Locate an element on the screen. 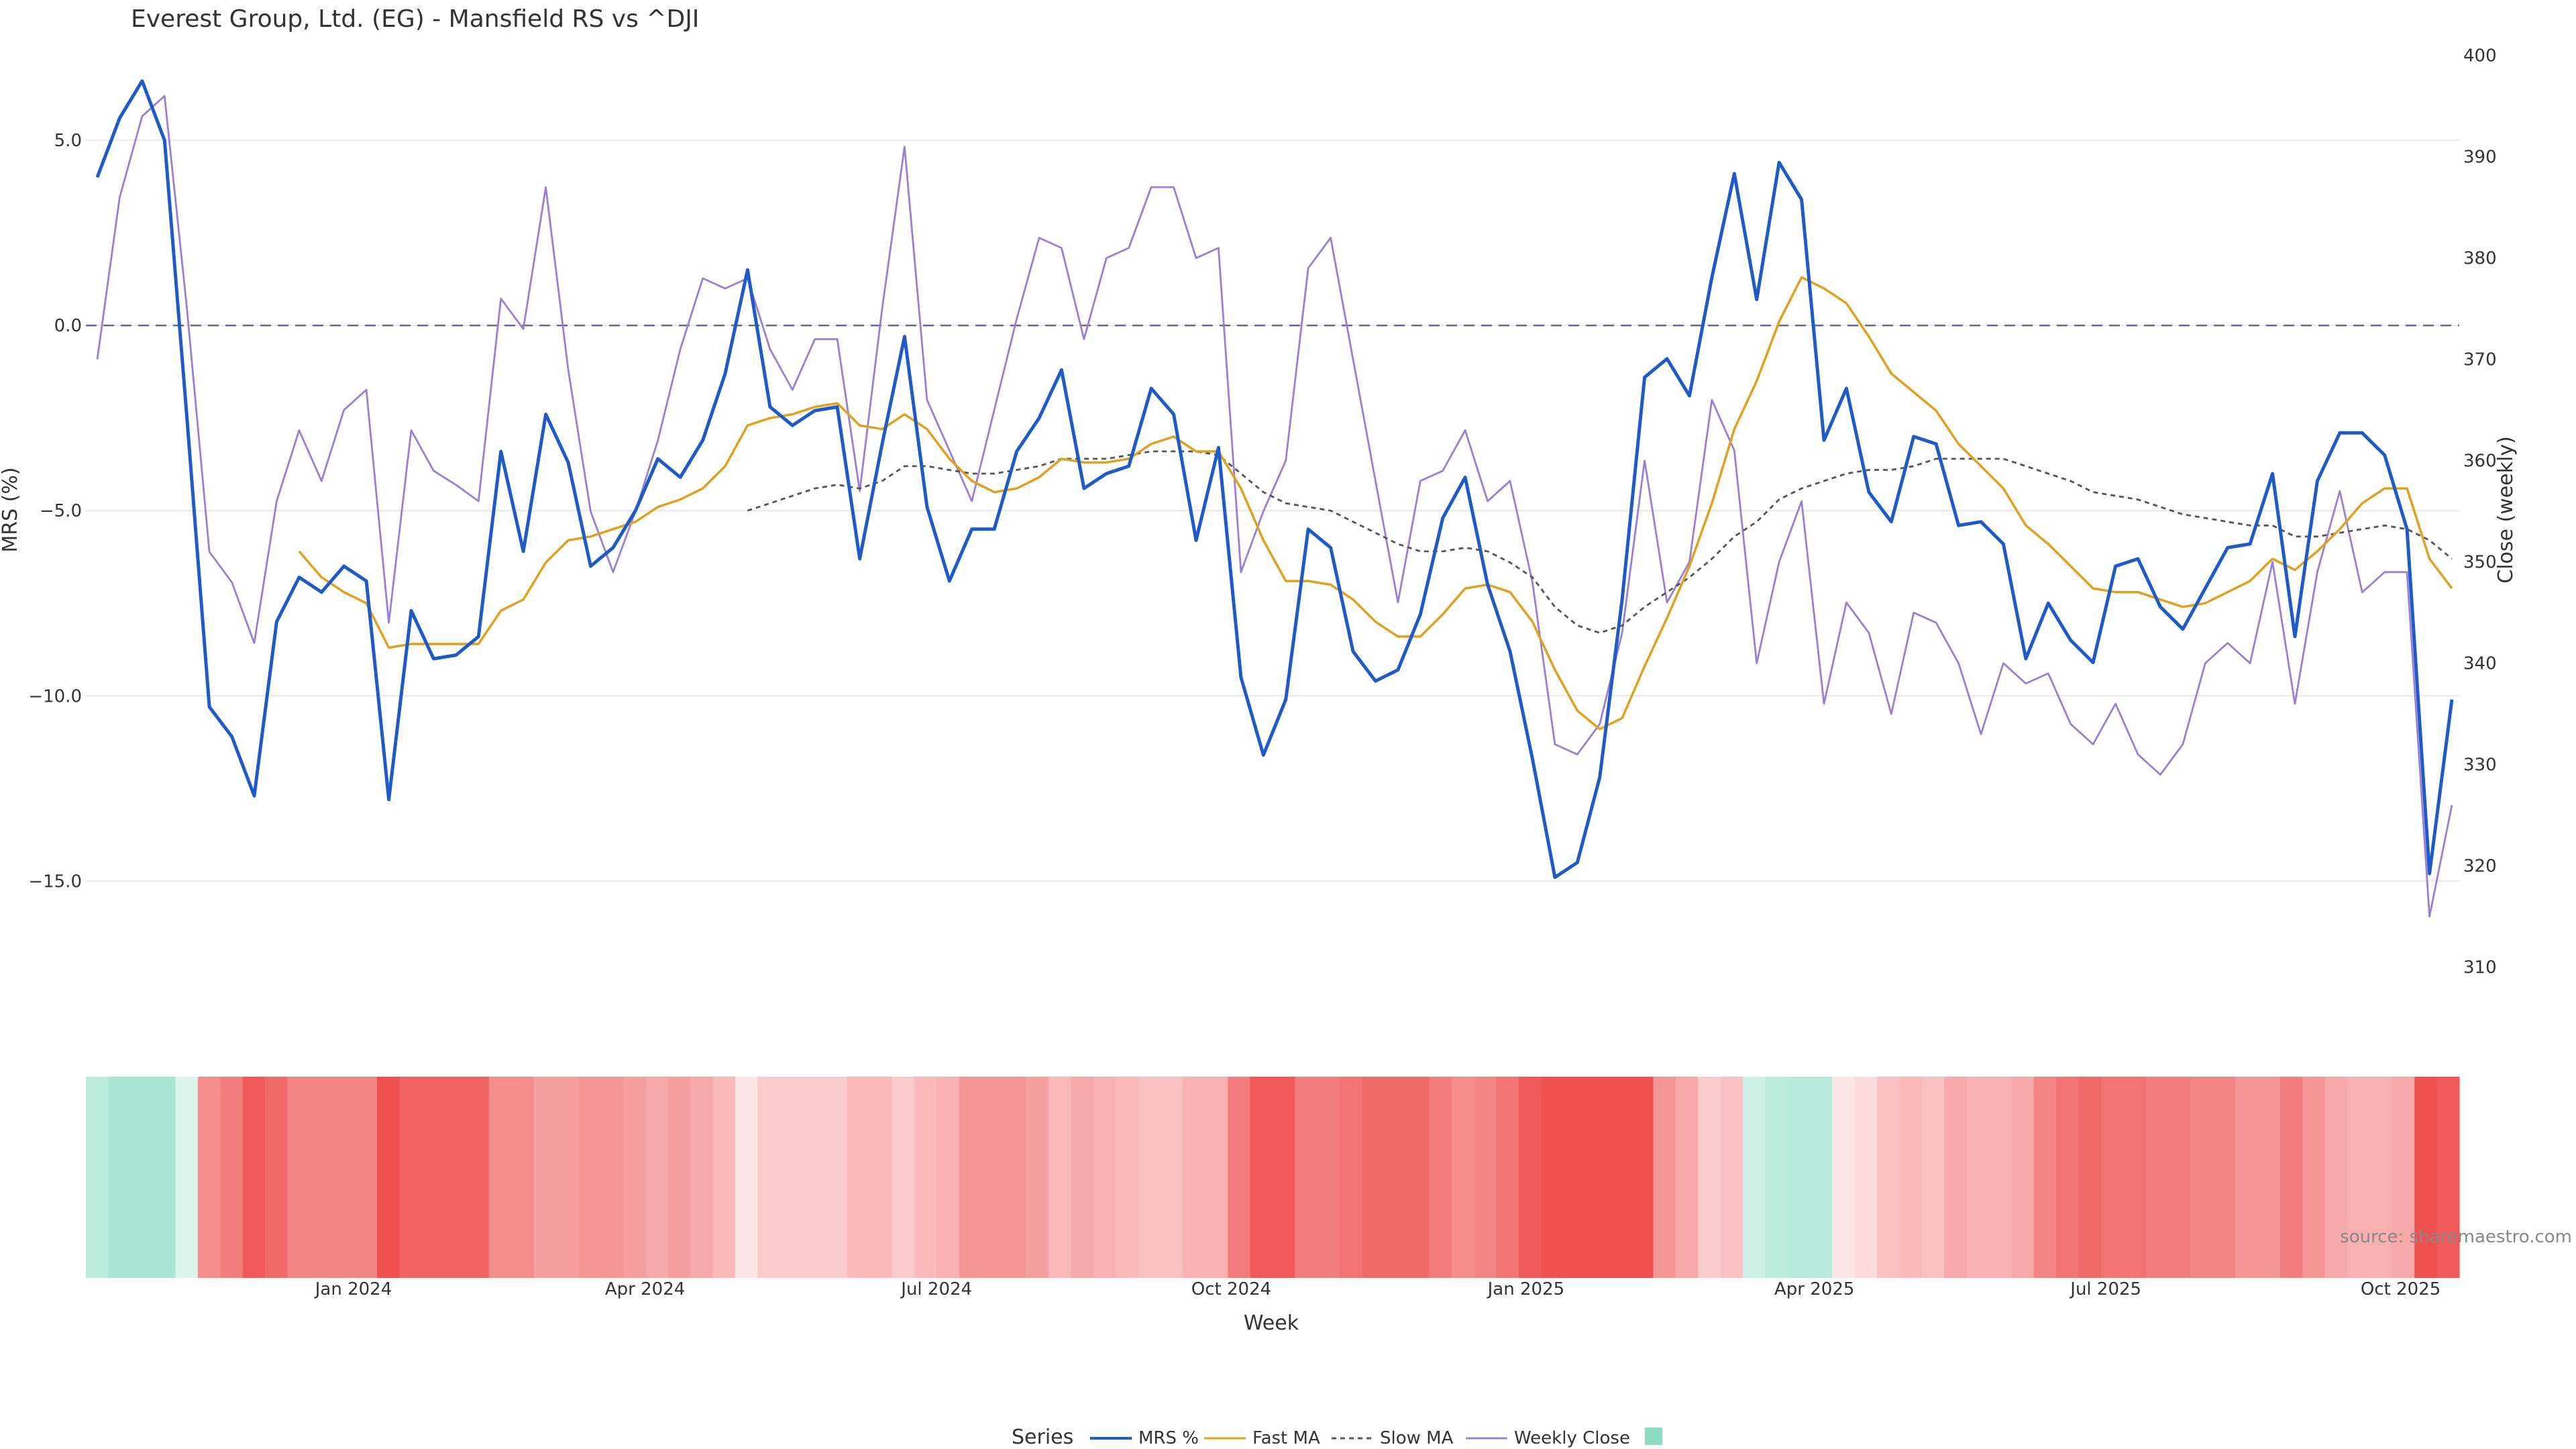 Image resolution: width=2576 pixels, height=1449 pixels. y-axis-right-title: Close (weekly) is located at coordinates (2506, 510).